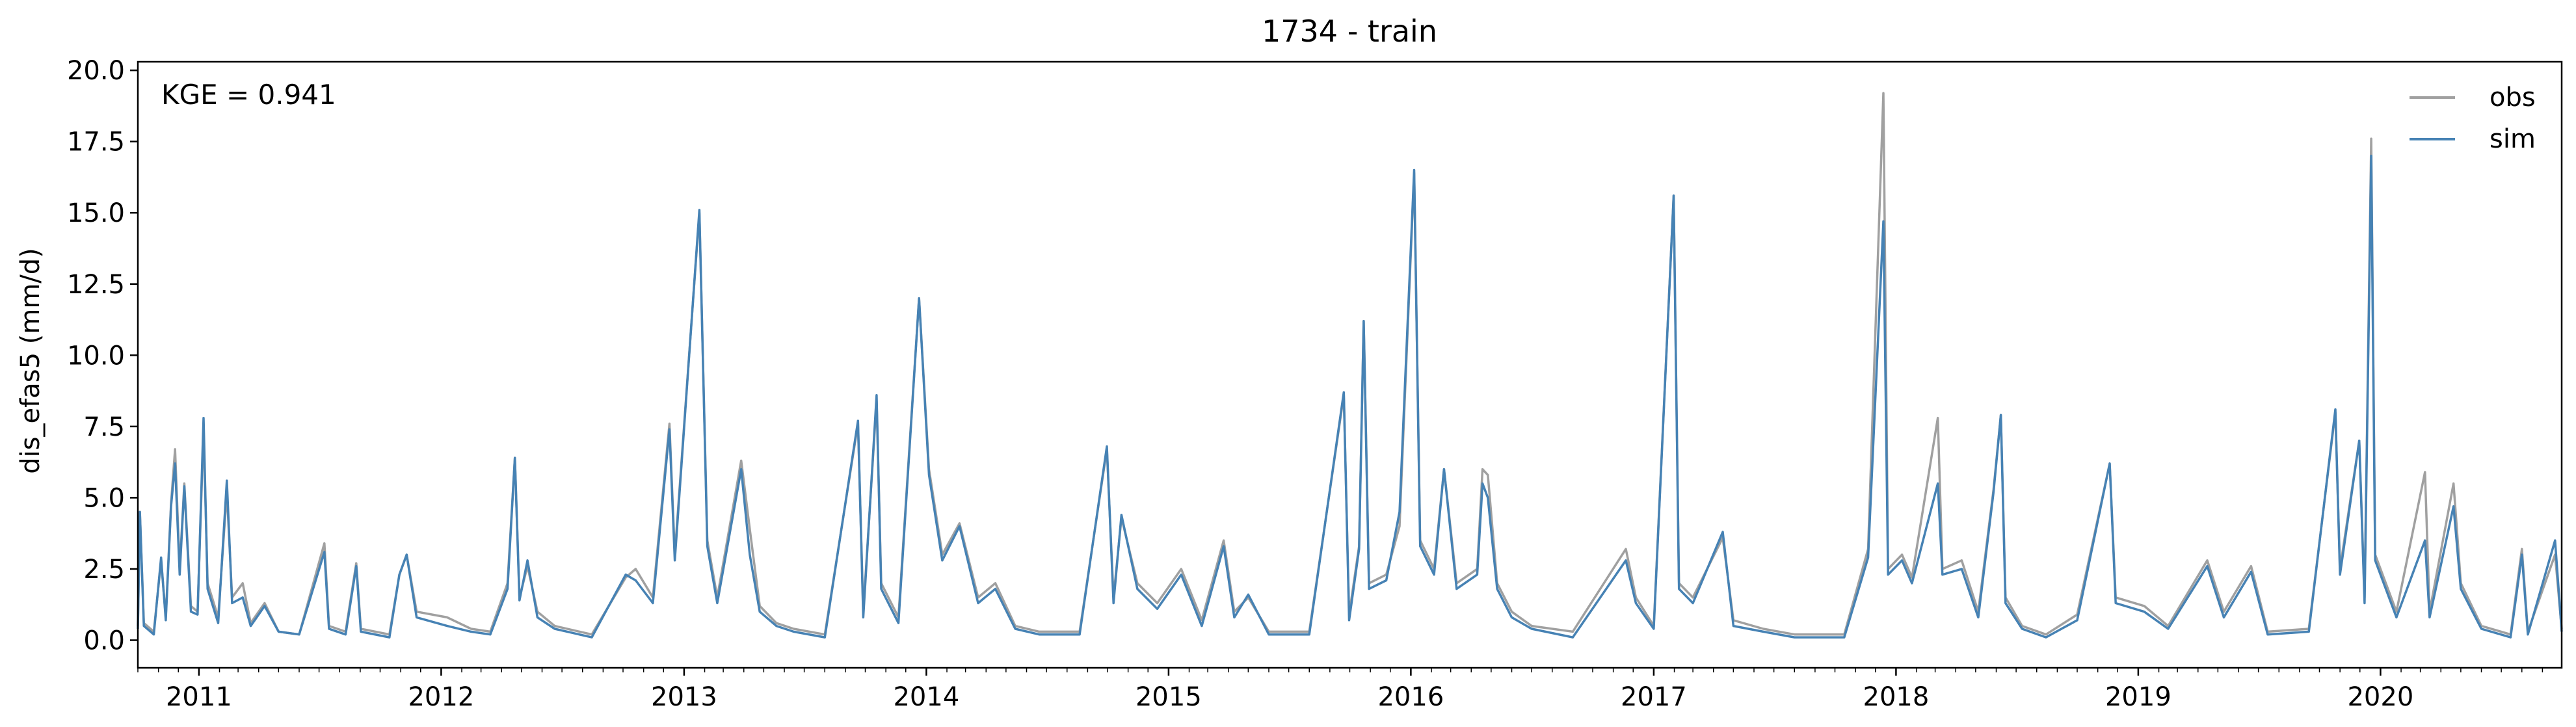  What do you see at coordinates (96, 213) in the screenshot?
I see `y-tick-label: 15.0` at bounding box center [96, 213].